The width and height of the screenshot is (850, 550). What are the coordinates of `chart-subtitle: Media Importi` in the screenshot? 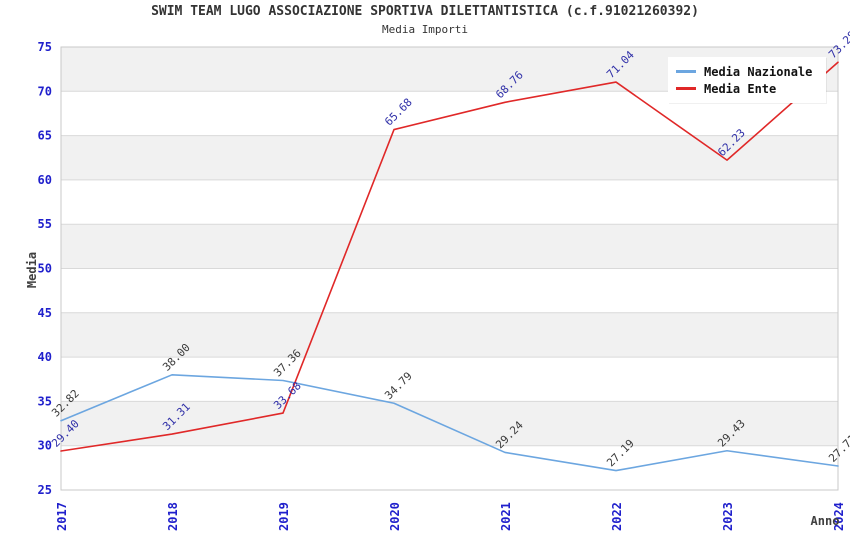 It's located at (425, 29).